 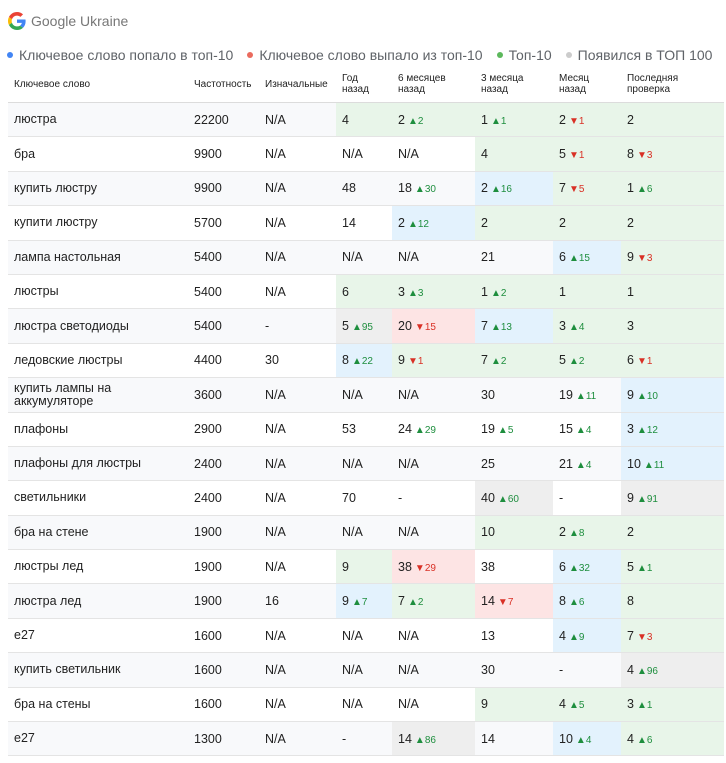 What do you see at coordinates (581, 534) in the screenshot?
I see `delta-value: 8` at bounding box center [581, 534].